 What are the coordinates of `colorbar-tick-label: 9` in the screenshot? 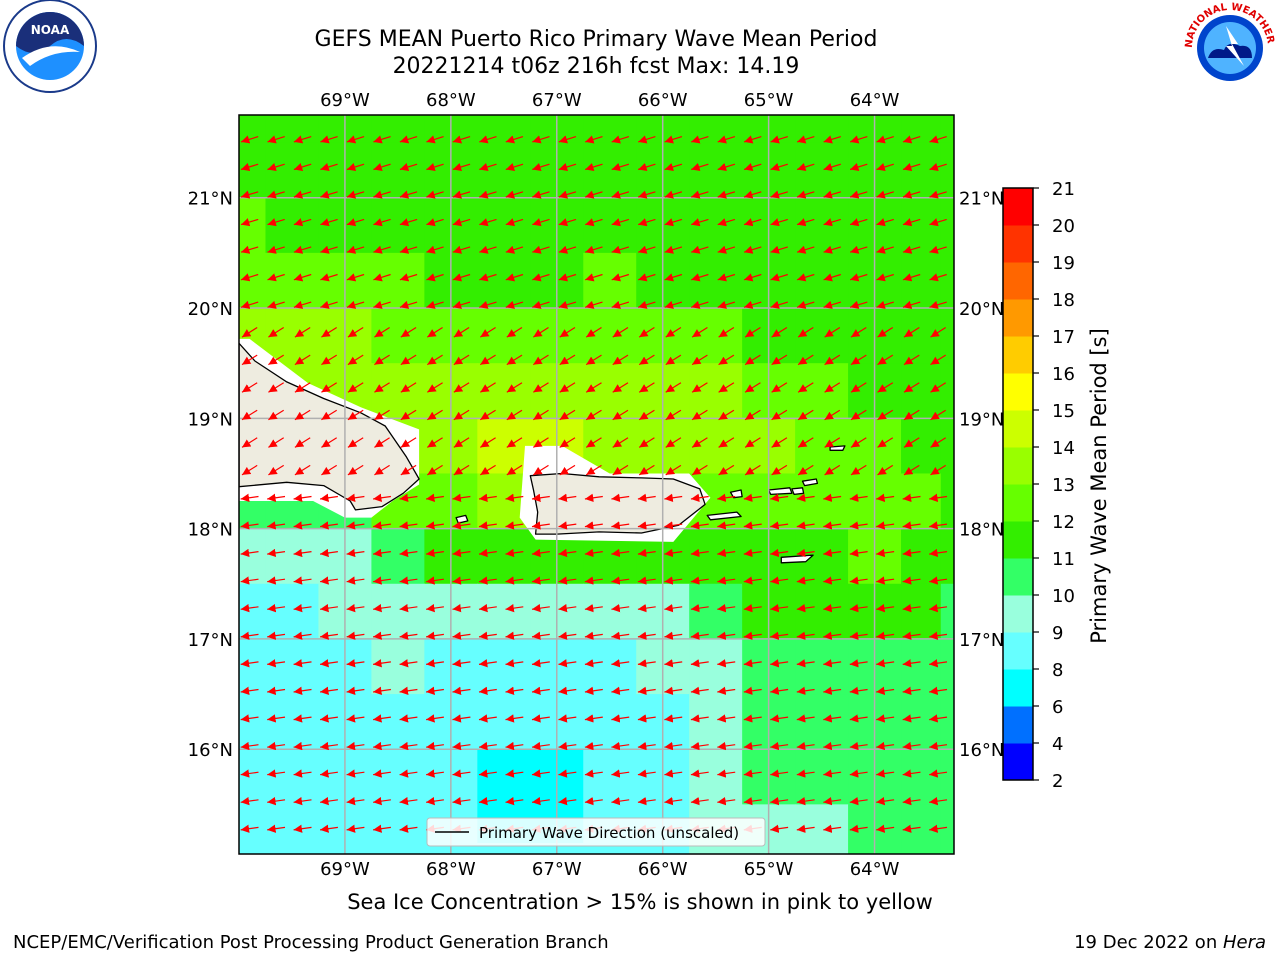 It's located at (1057, 633).